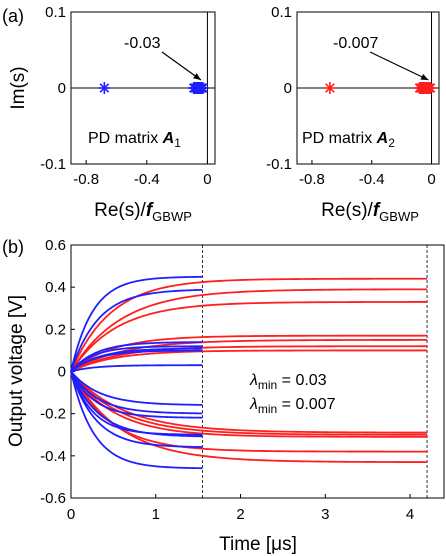 The height and width of the screenshot is (556, 446). What do you see at coordinates (410, 514) in the screenshot?
I see `x-tick-label: 4` at bounding box center [410, 514].